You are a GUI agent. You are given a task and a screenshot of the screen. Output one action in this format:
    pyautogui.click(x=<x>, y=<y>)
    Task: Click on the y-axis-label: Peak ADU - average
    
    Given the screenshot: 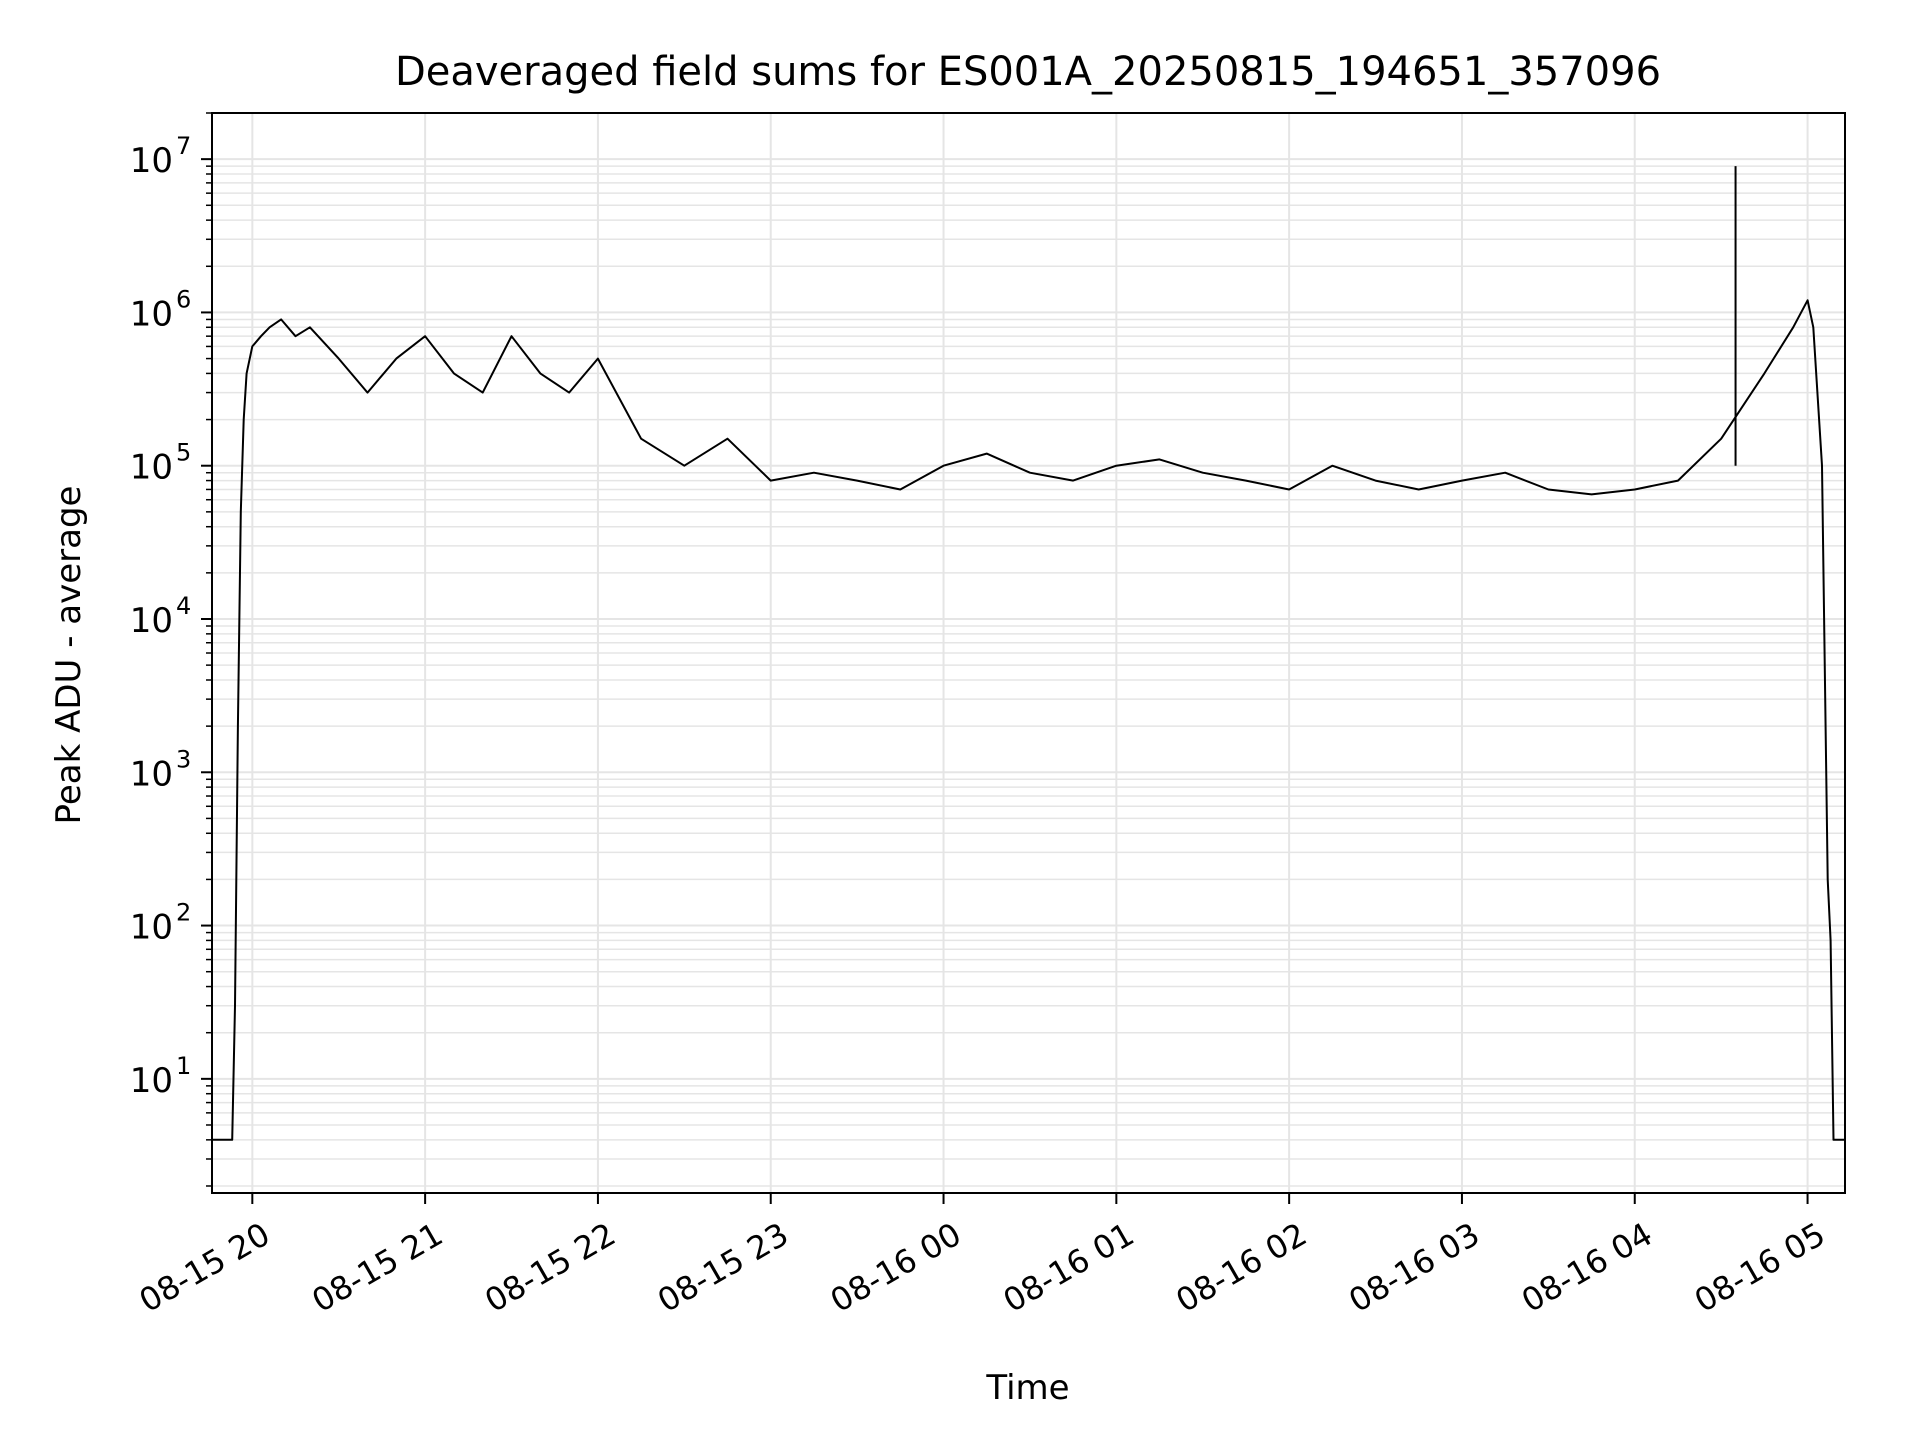 What is the action you would take?
    pyautogui.click(x=69, y=655)
    